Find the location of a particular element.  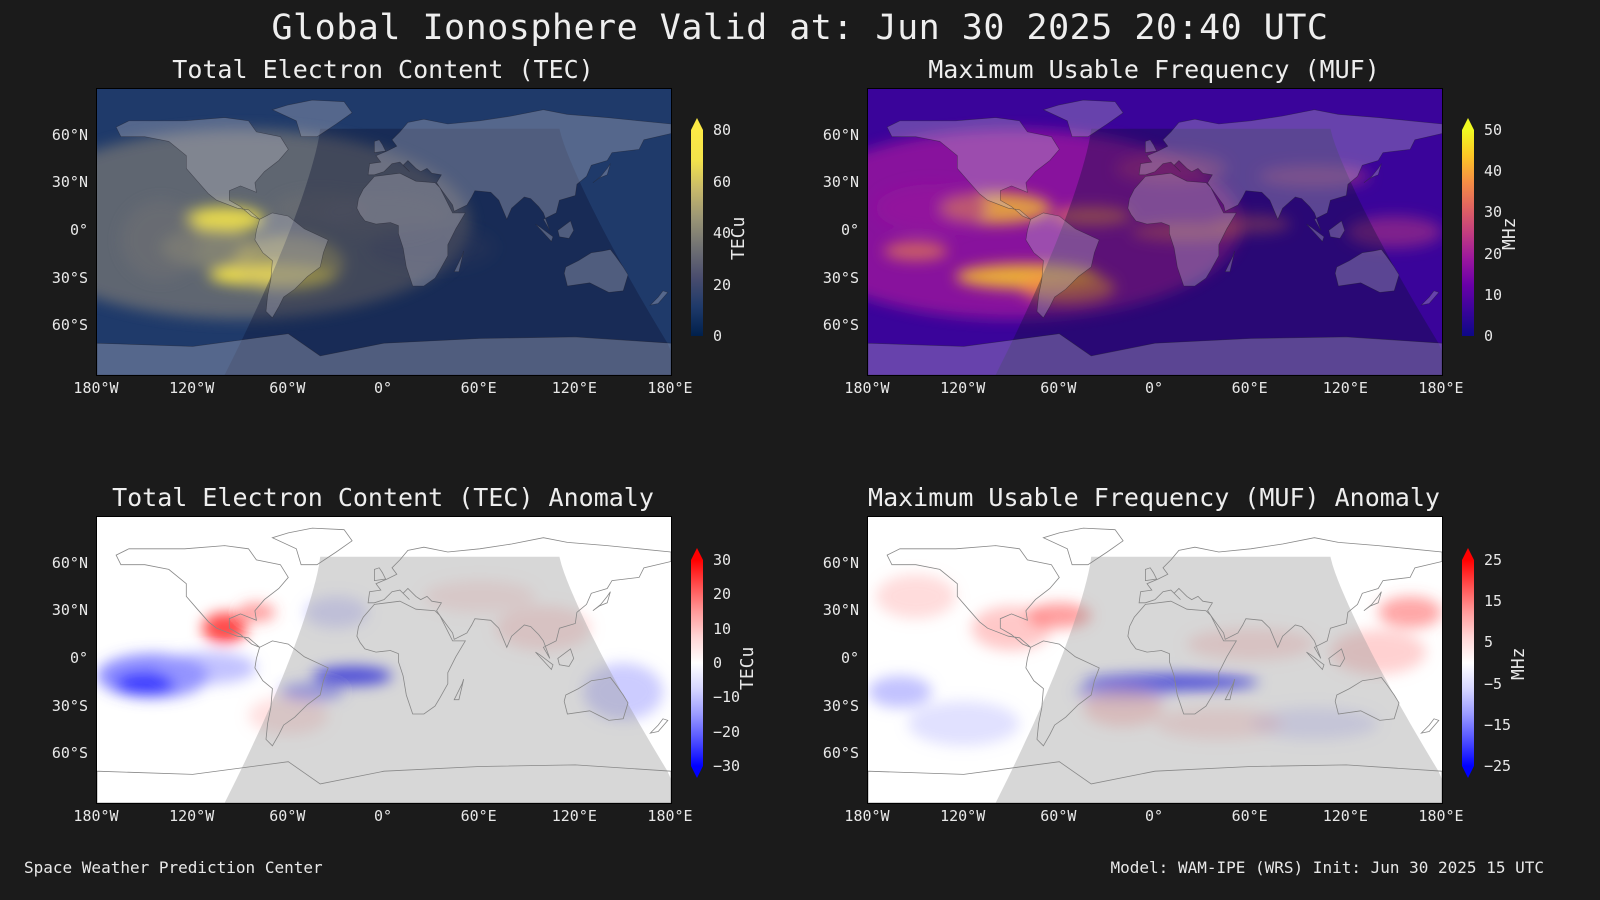

muf-anomaly-colorbar-extend-max is located at coordinates (1468, 554).